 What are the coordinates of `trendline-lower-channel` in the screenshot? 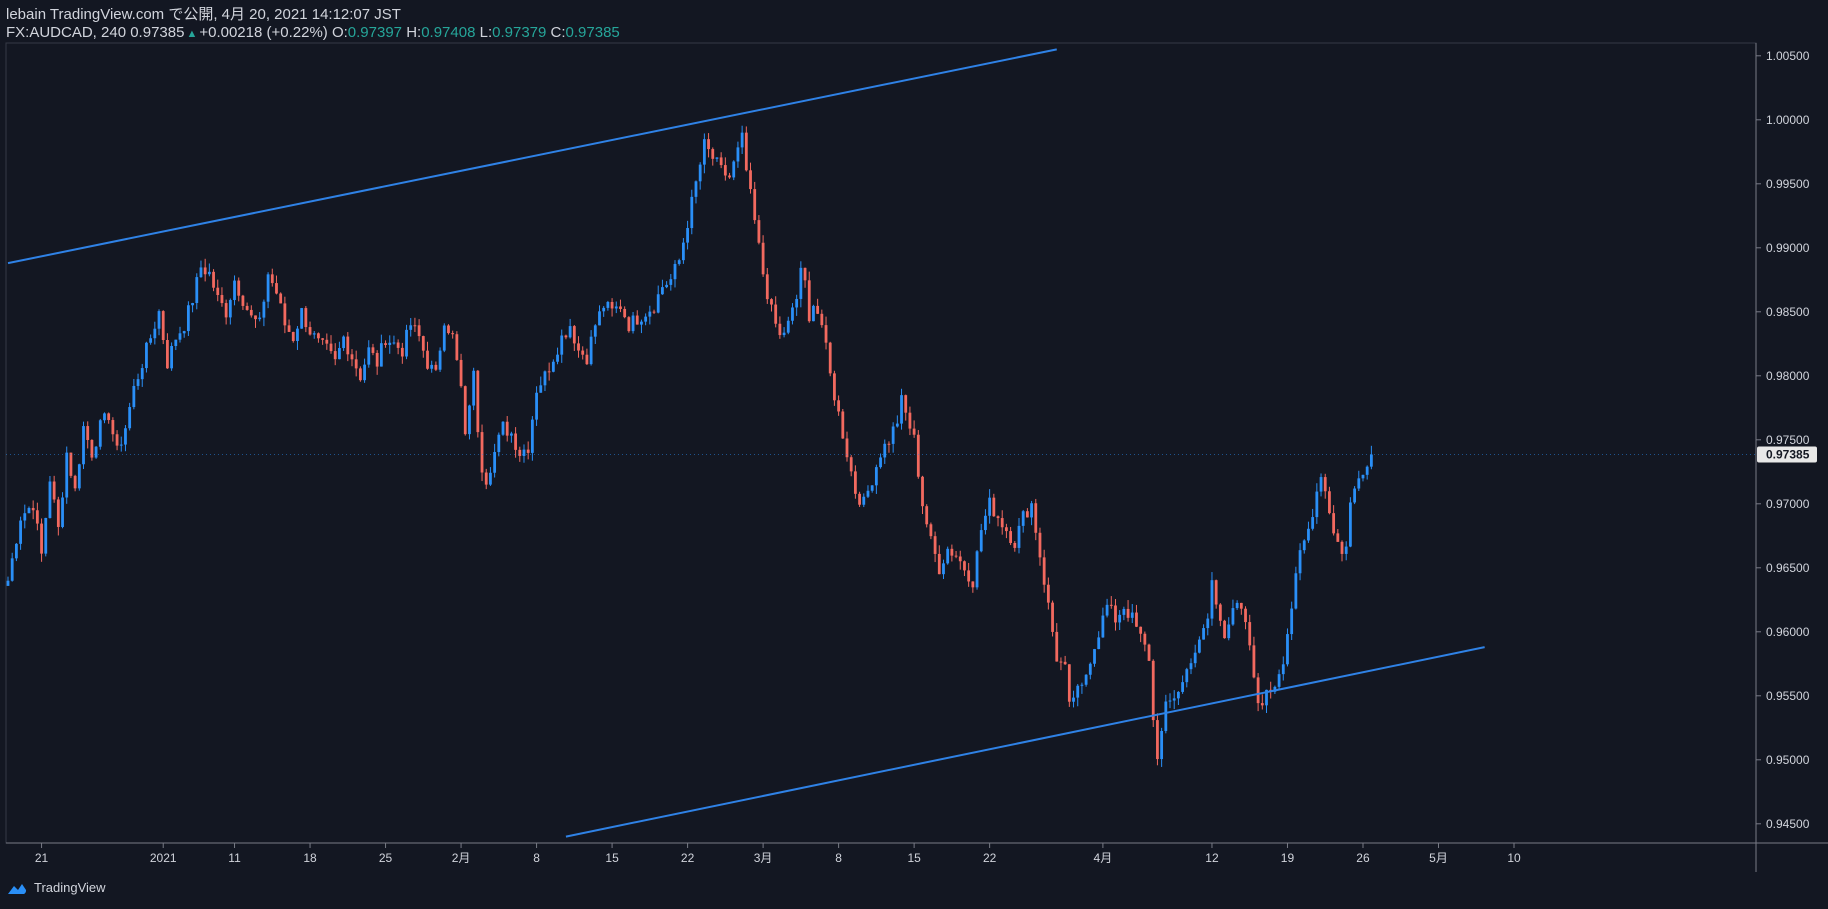 It's located at (1025, 742).